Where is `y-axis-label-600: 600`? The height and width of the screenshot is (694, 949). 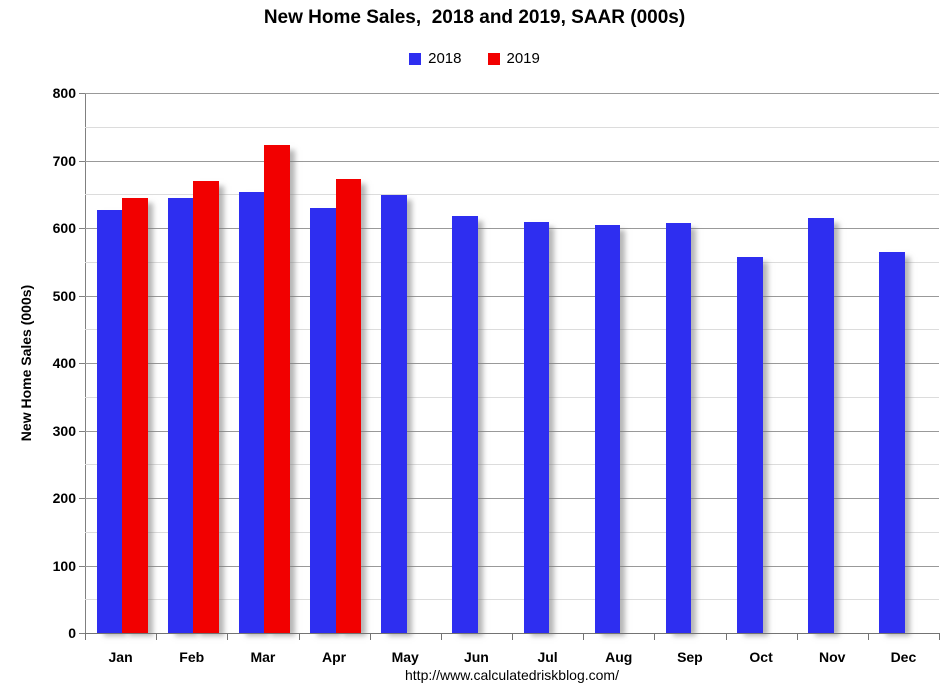 y-axis-label-600: 600 is located at coordinates (64, 228).